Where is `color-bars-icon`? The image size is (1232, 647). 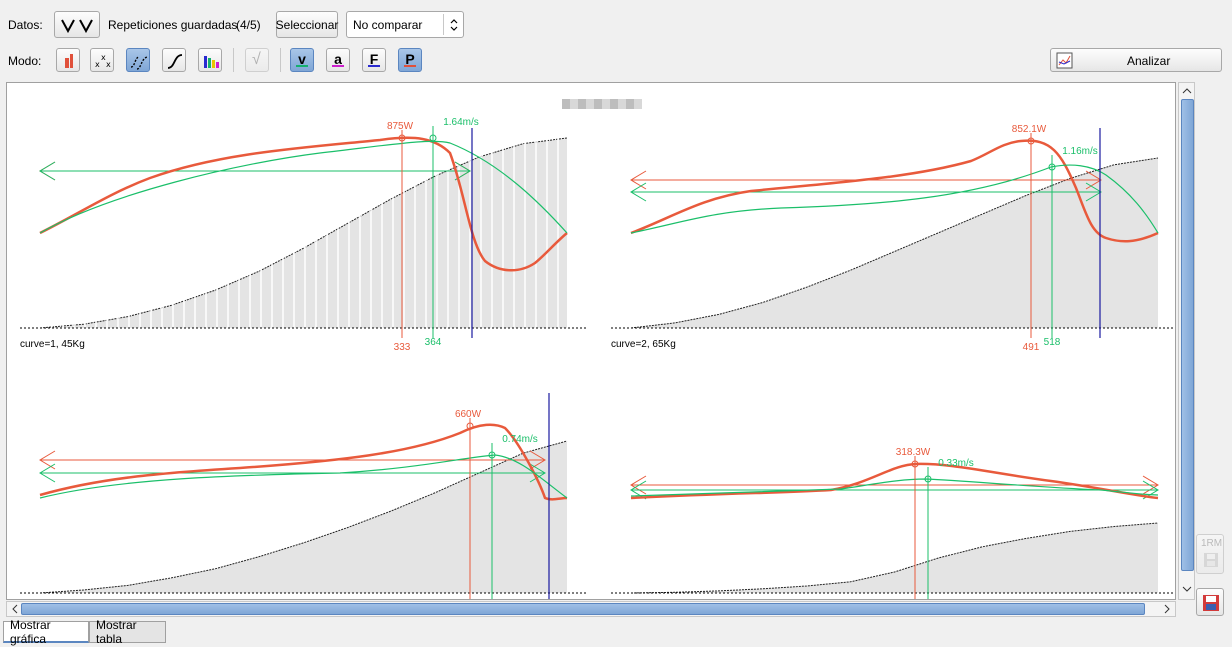 color-bars-icon is located at coordinates (211, 62).